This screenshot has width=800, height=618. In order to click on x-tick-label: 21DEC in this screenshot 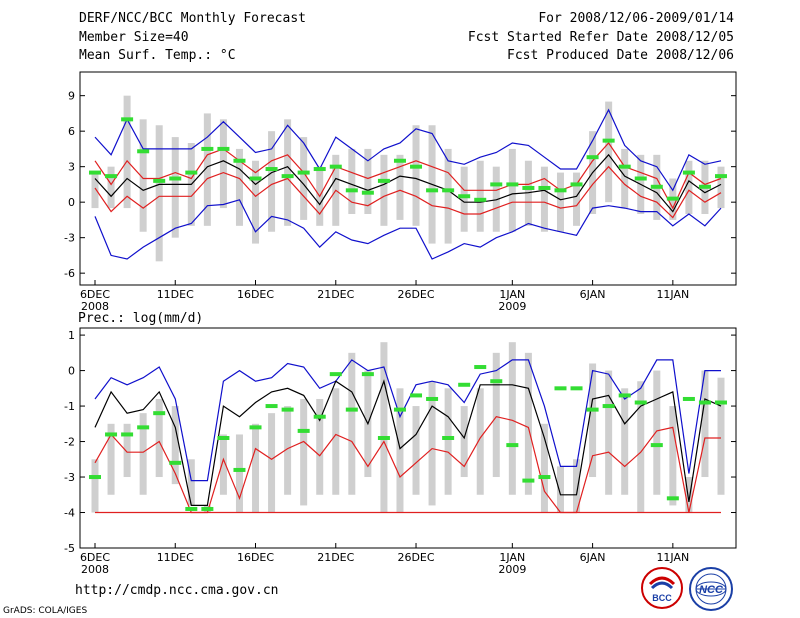, I will do `click(335, 557)`.